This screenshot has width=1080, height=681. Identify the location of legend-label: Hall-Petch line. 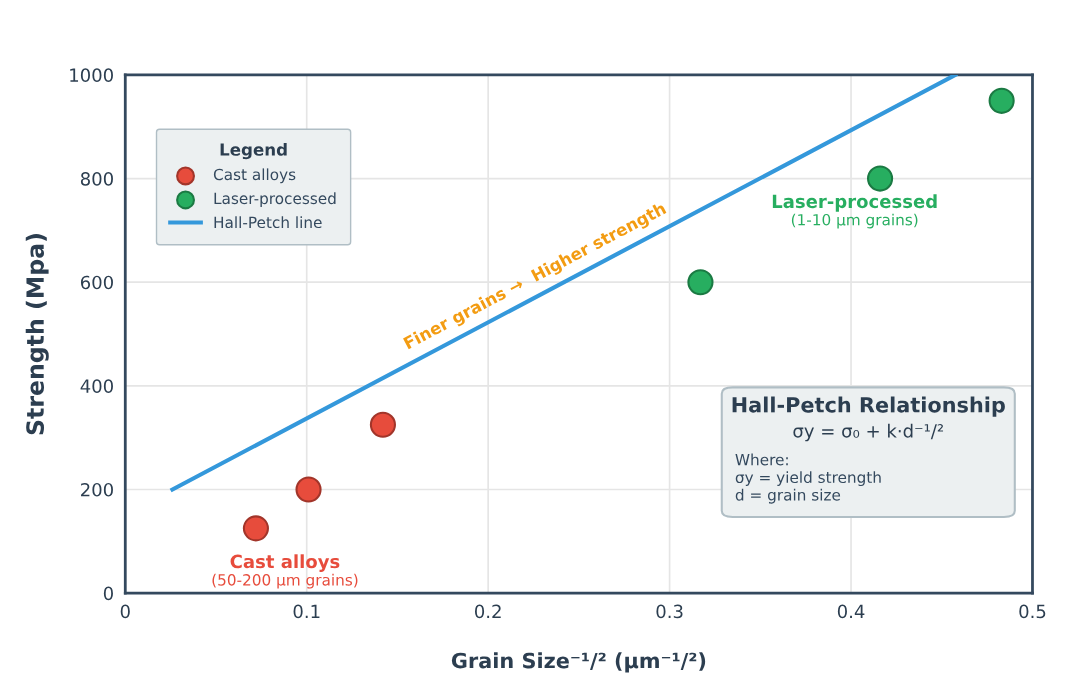
(268, 222).